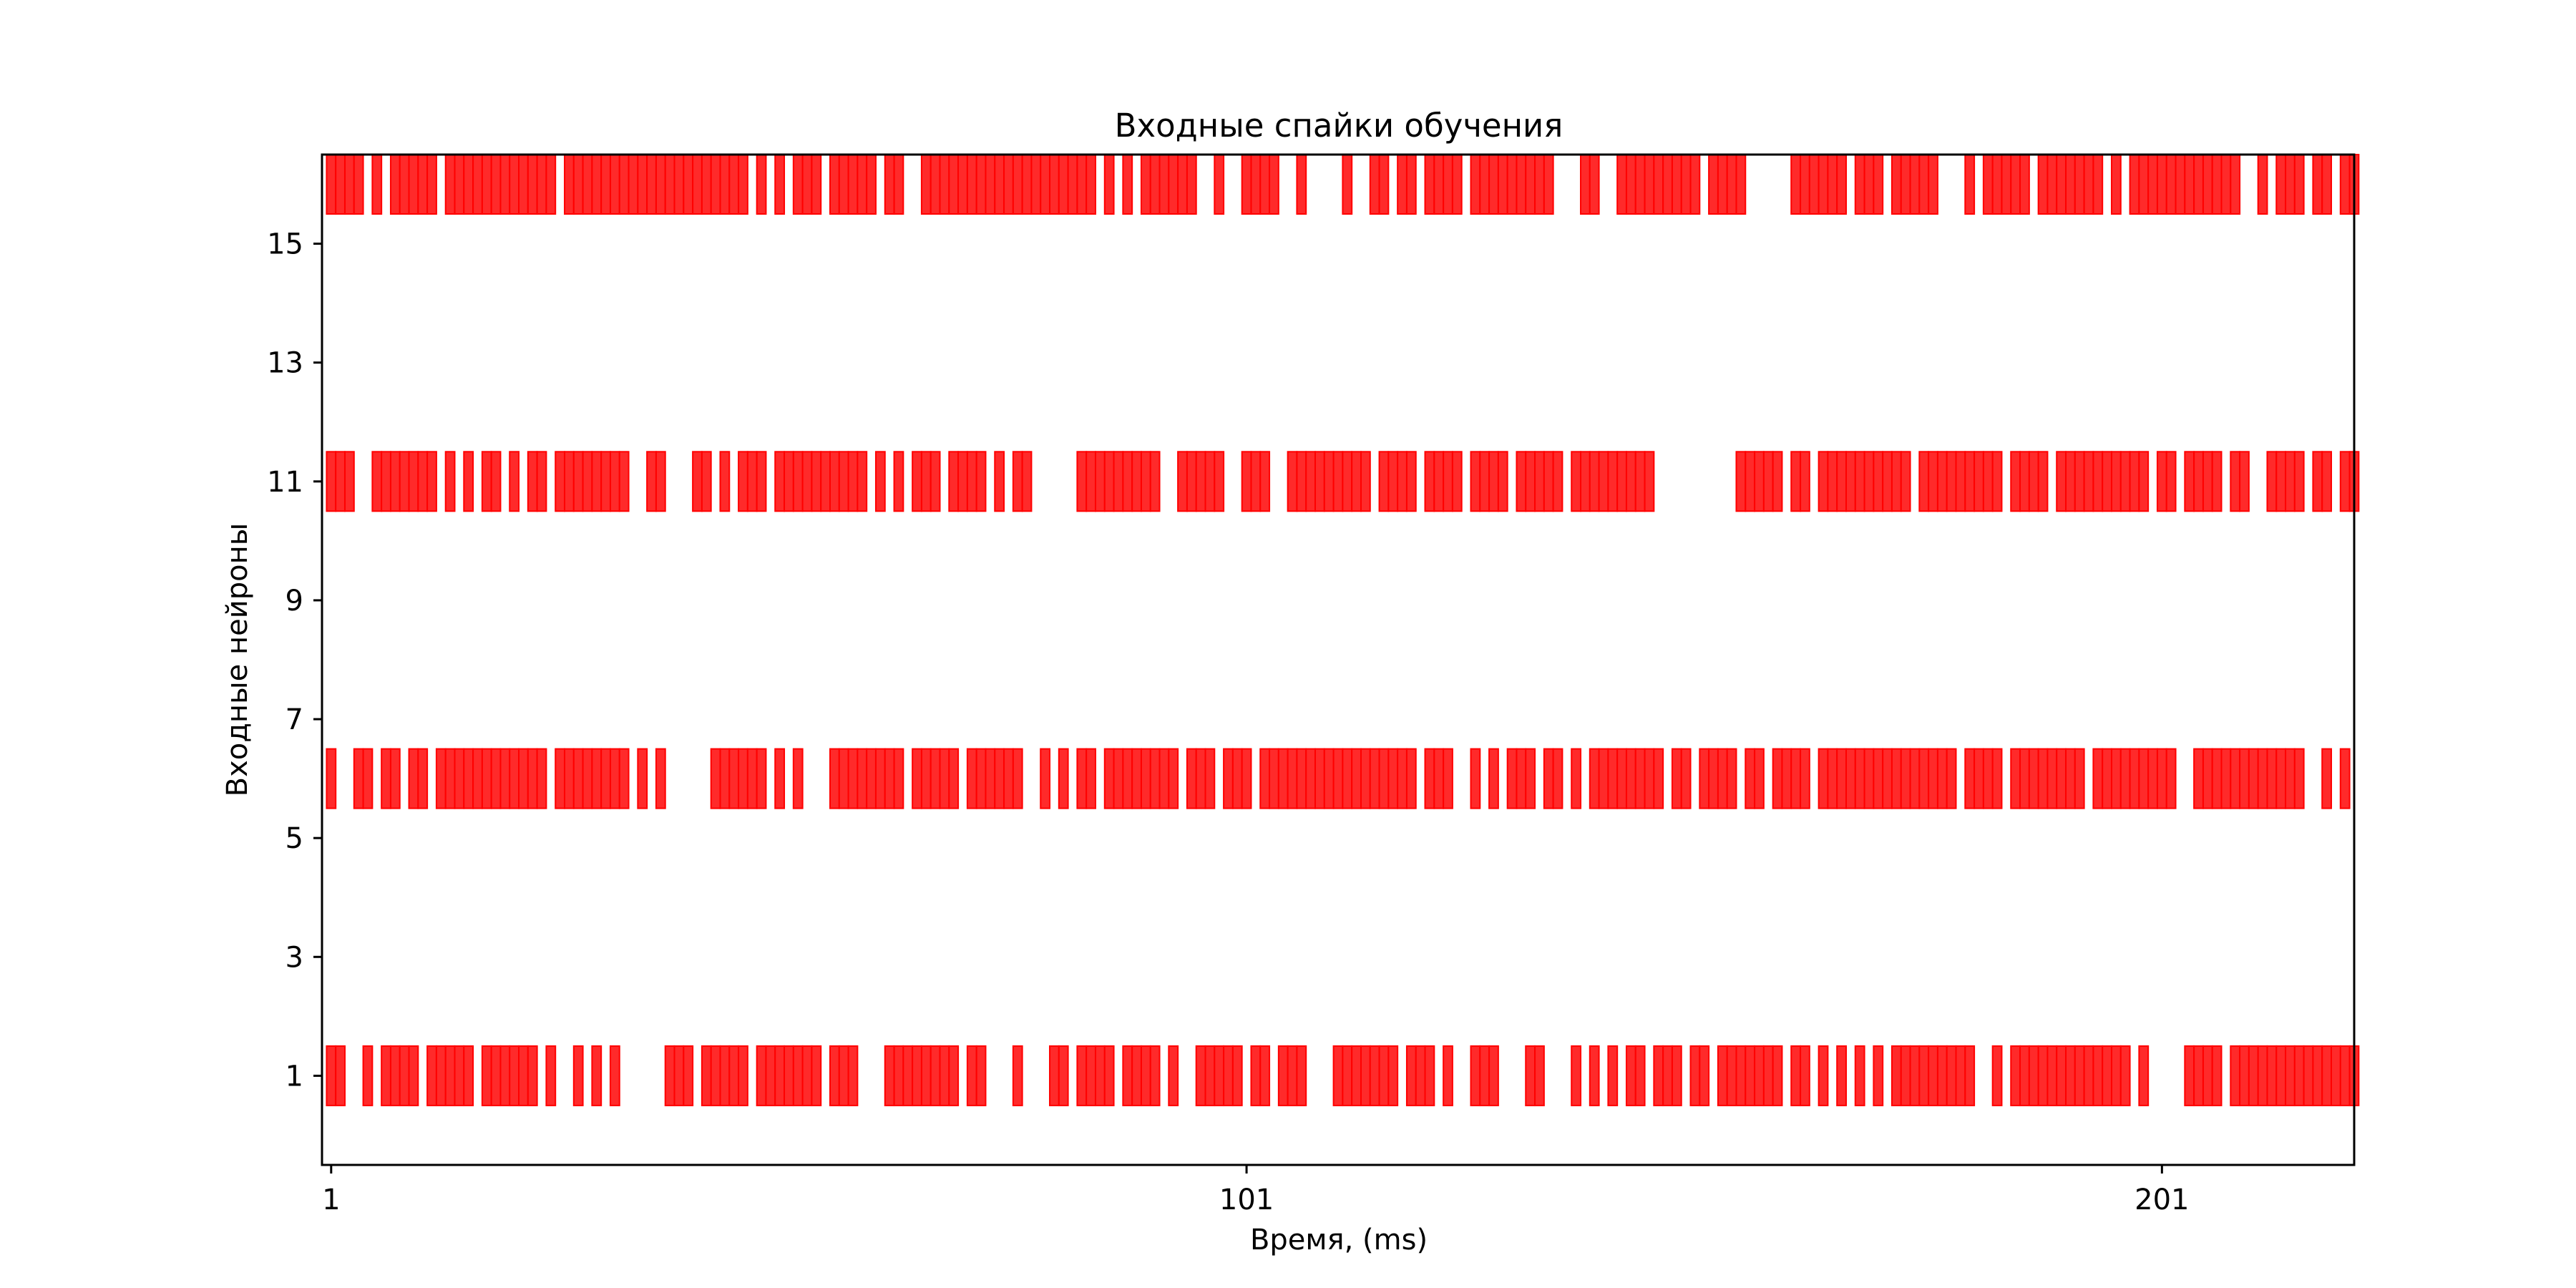 The image size is (2576, 1288). I want to click on x-tick-label: 201, so click(2162, 1200).